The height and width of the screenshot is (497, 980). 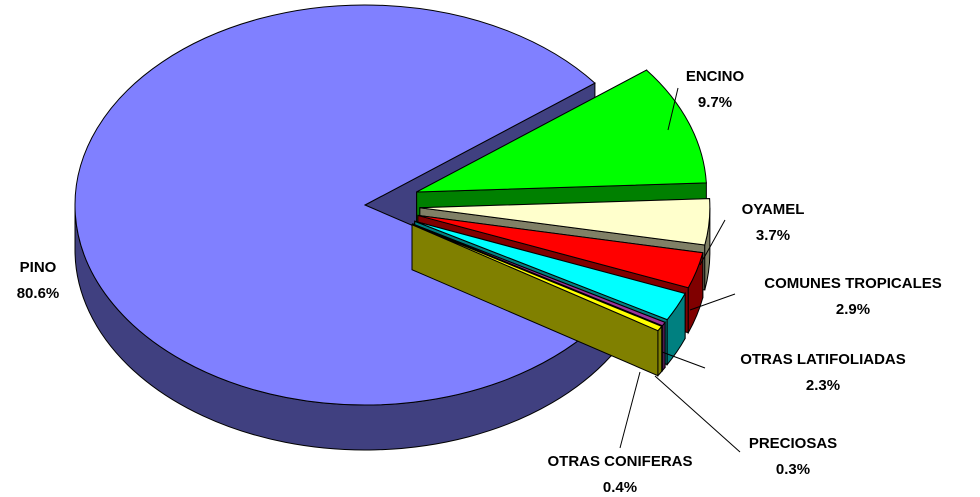 What do you see at coordinates (793, 469) in the screenshot?
I see `slice-value-label: 0.3%` at bounding box center [793, 469].